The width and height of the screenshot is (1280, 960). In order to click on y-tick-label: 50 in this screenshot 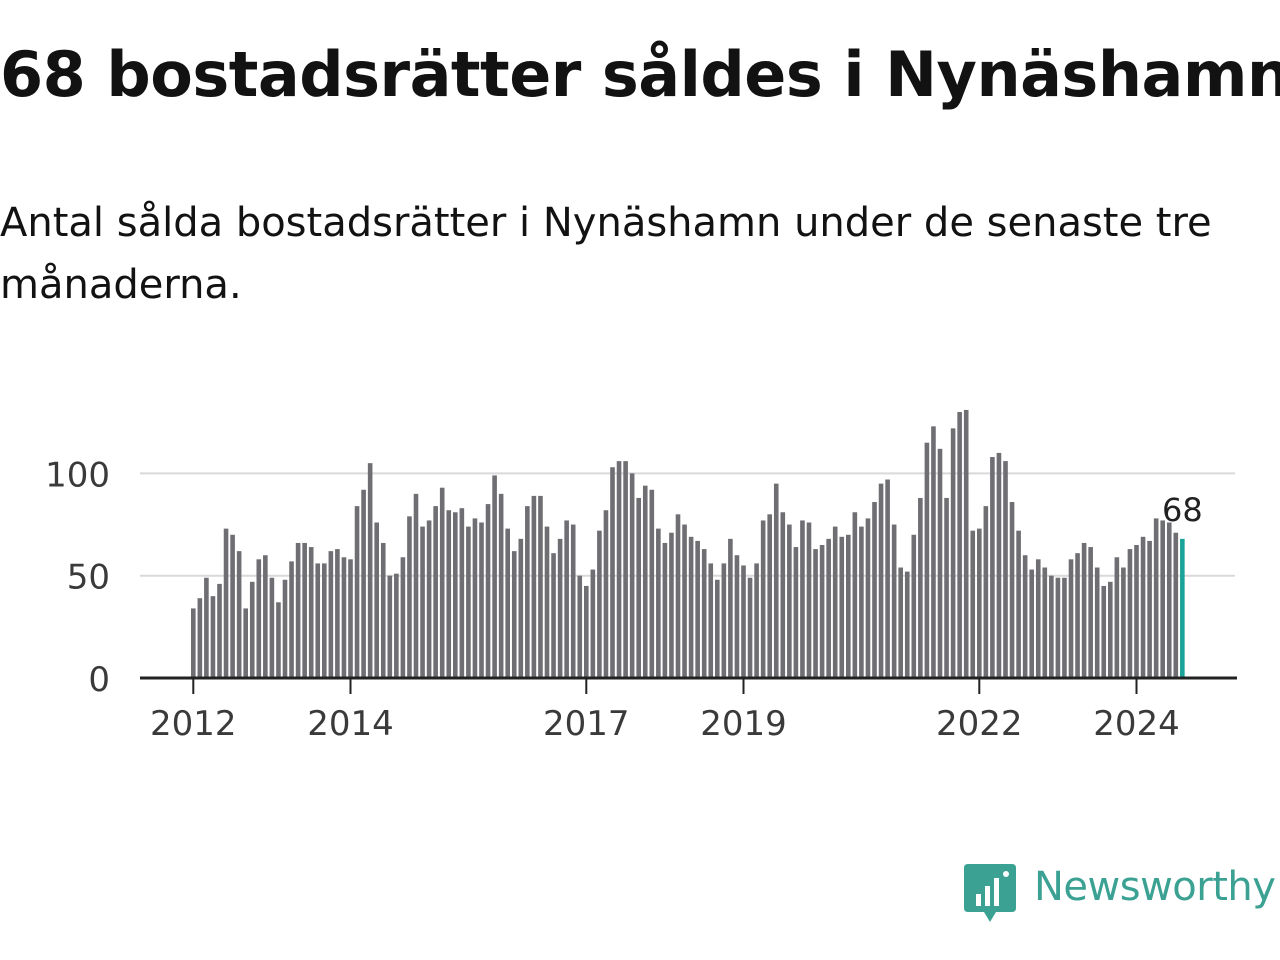, I will do `click(88, 578)`.